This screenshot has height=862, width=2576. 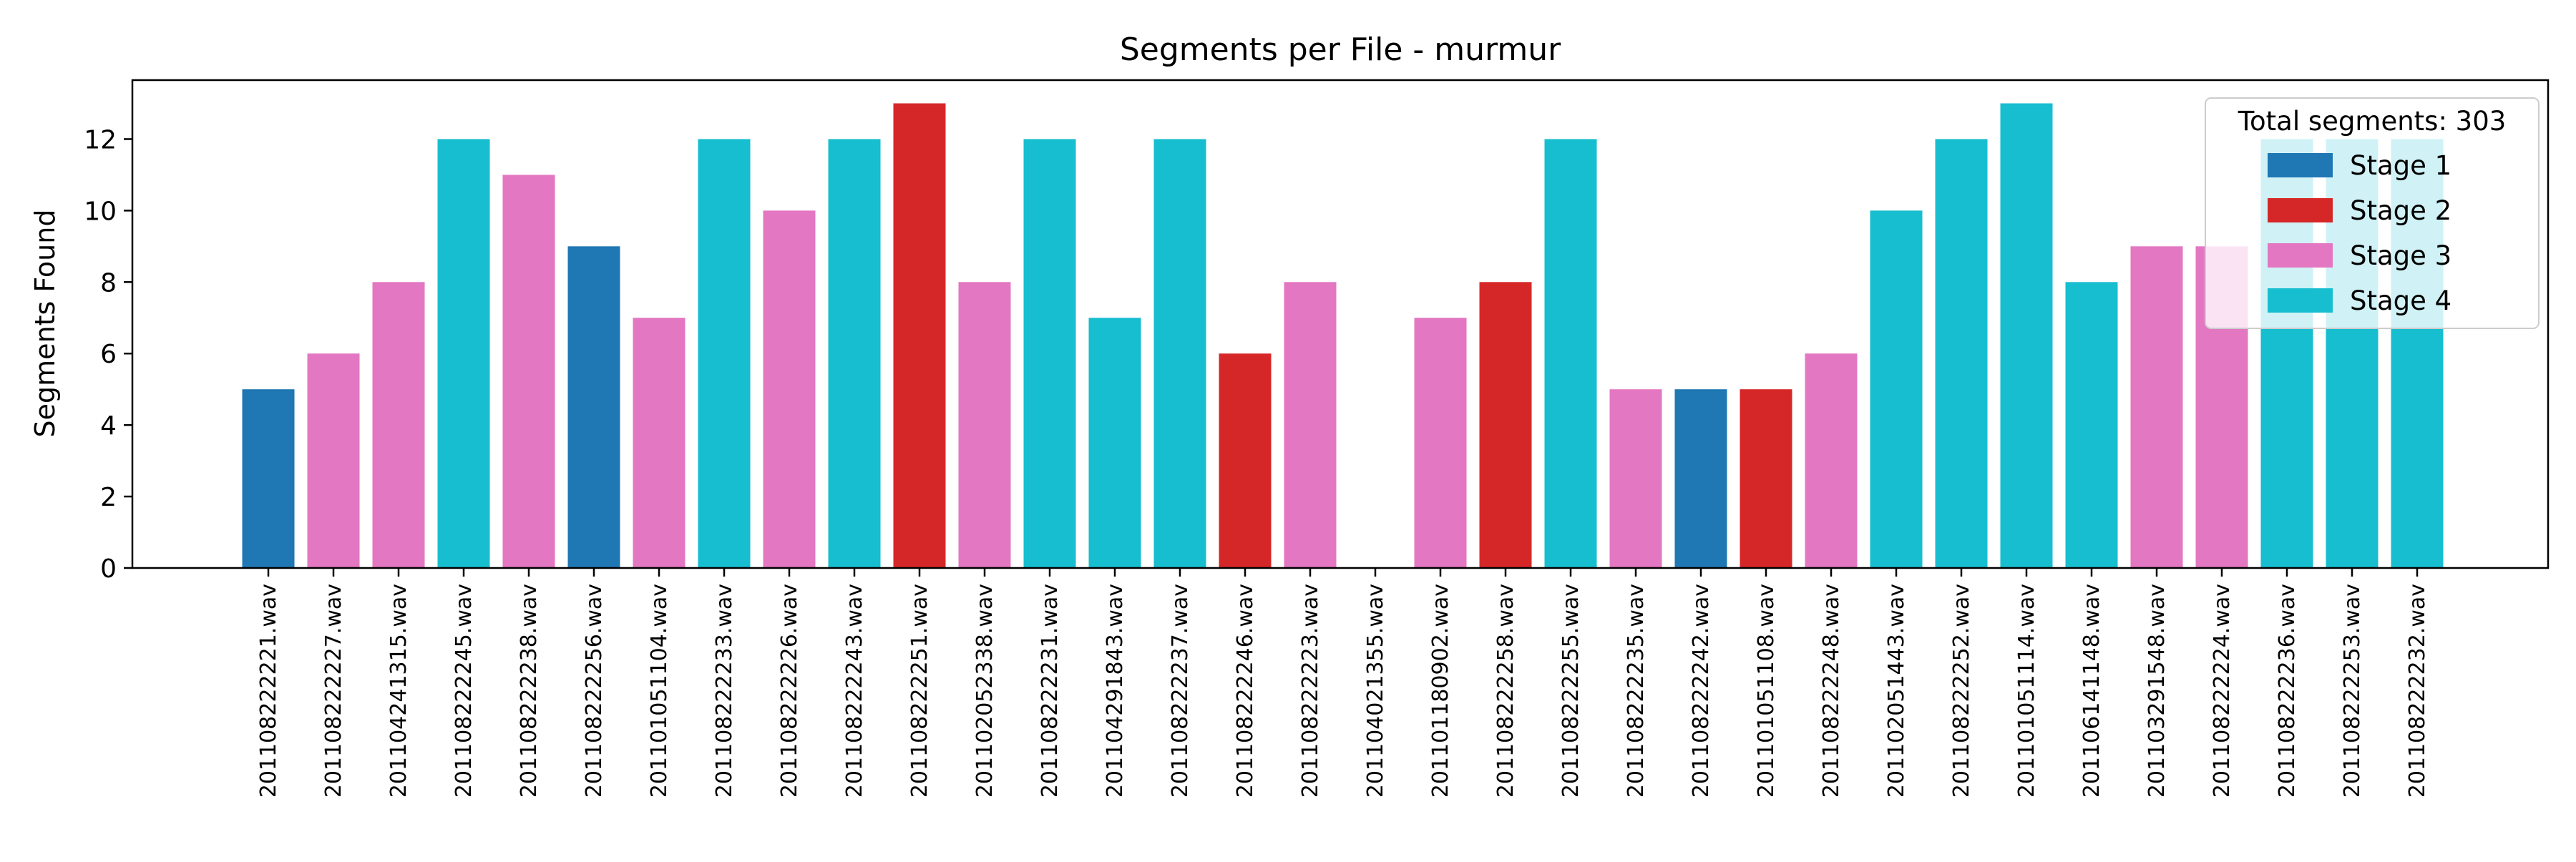 I want to click on x-tick-label: 201108222231.wav, so click(x=1050, y=691).